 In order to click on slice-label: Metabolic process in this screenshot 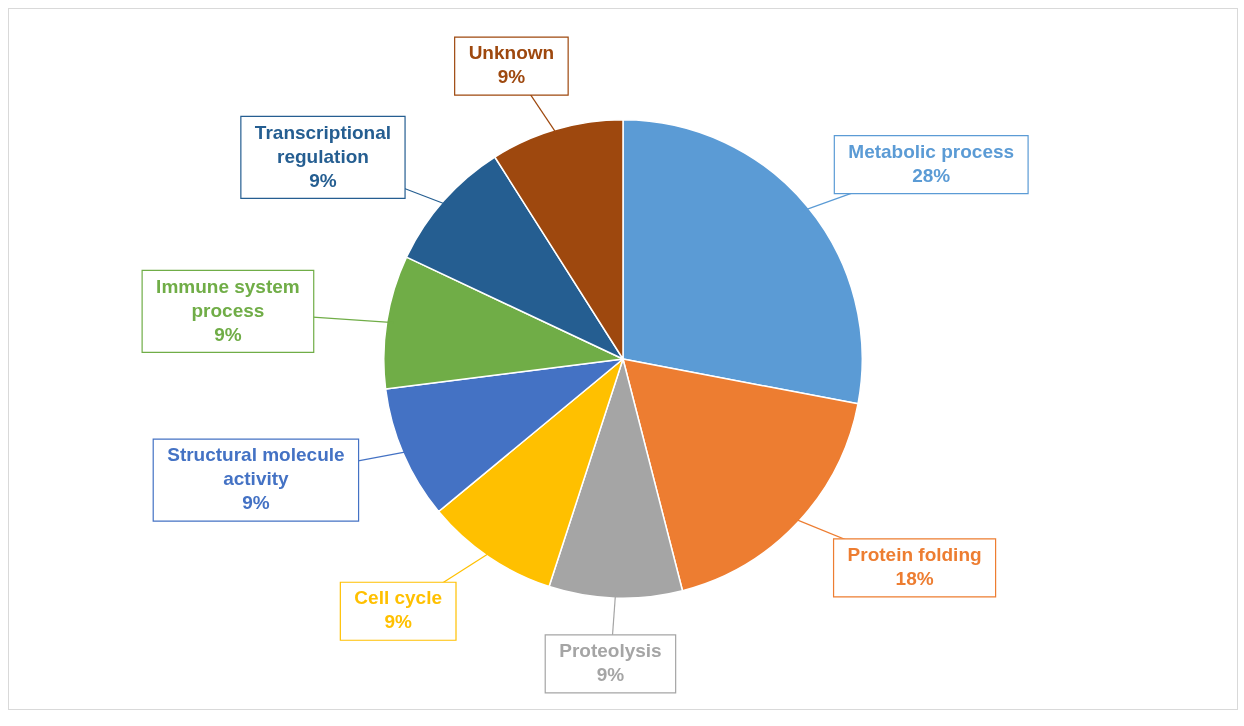, I will do `click(931, 151)`.